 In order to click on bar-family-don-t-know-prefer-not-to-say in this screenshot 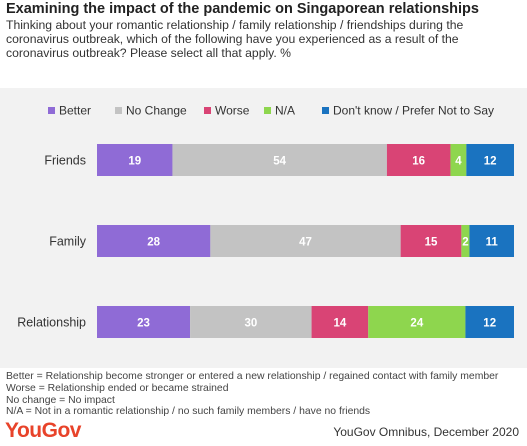, I will do `click(491, 241)`.